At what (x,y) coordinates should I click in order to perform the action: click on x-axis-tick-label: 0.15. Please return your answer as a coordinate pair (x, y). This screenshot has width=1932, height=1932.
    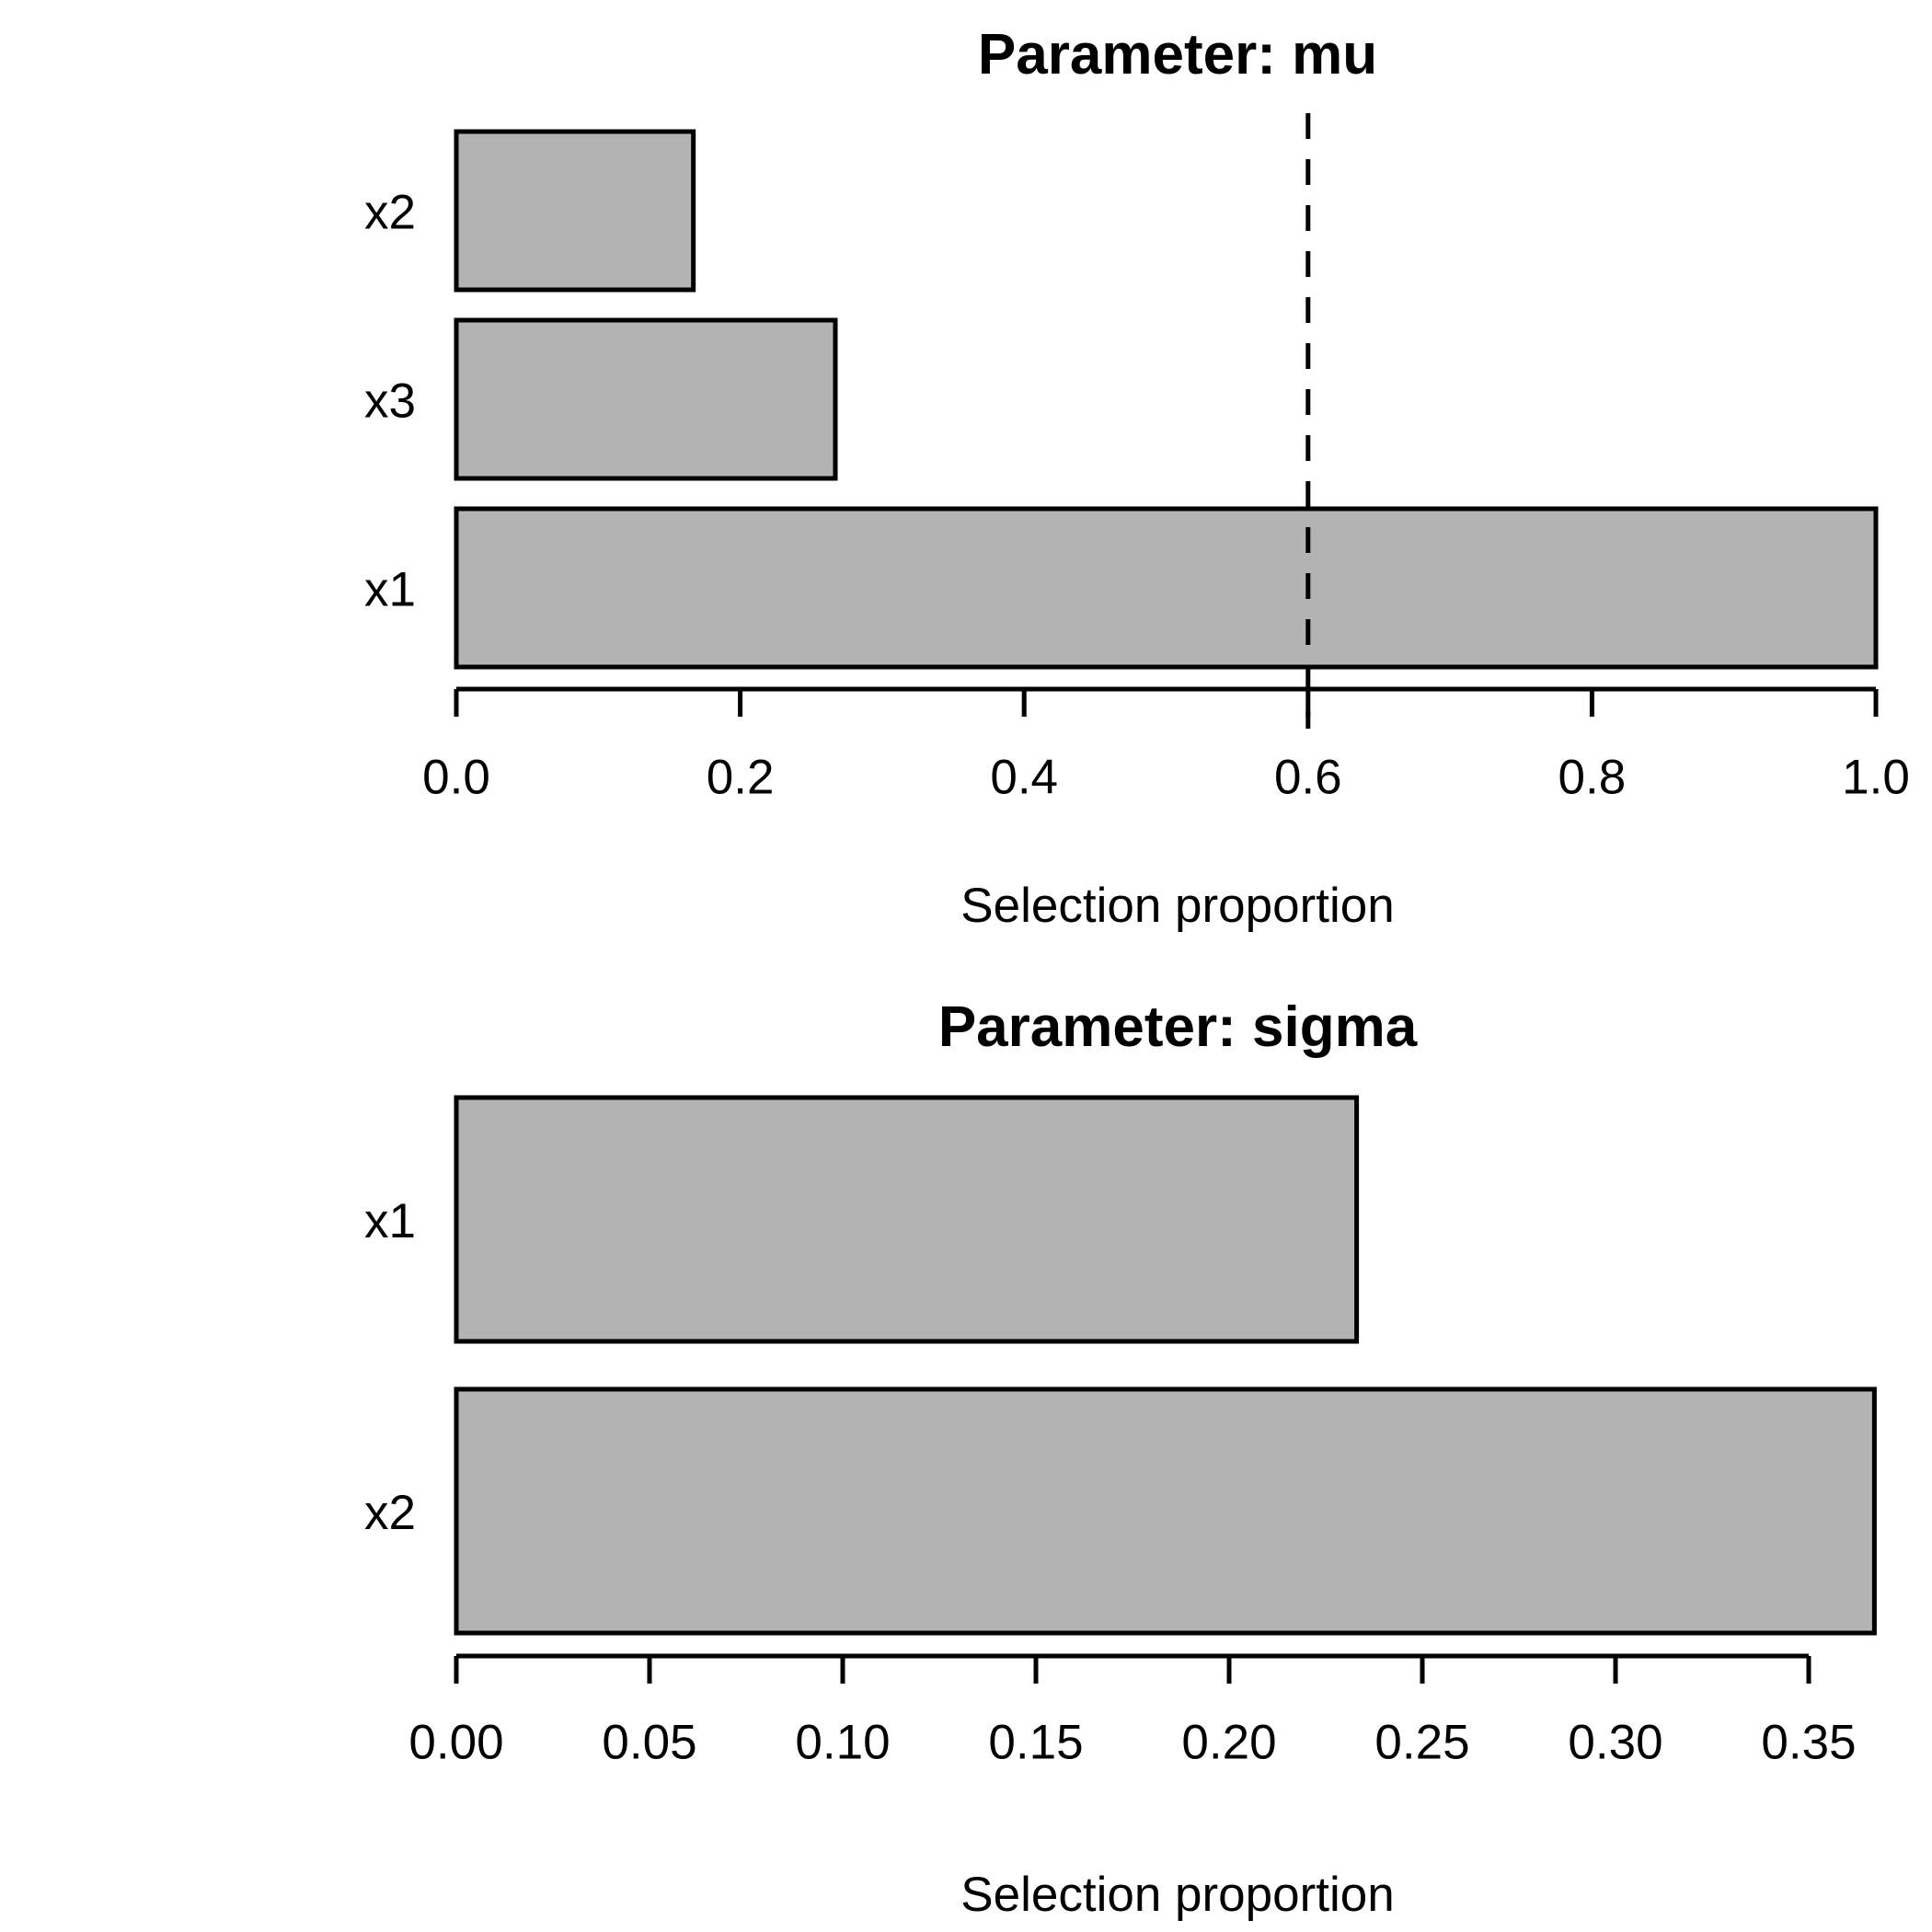
    Looking at the image, I should click on (1035, 1743).